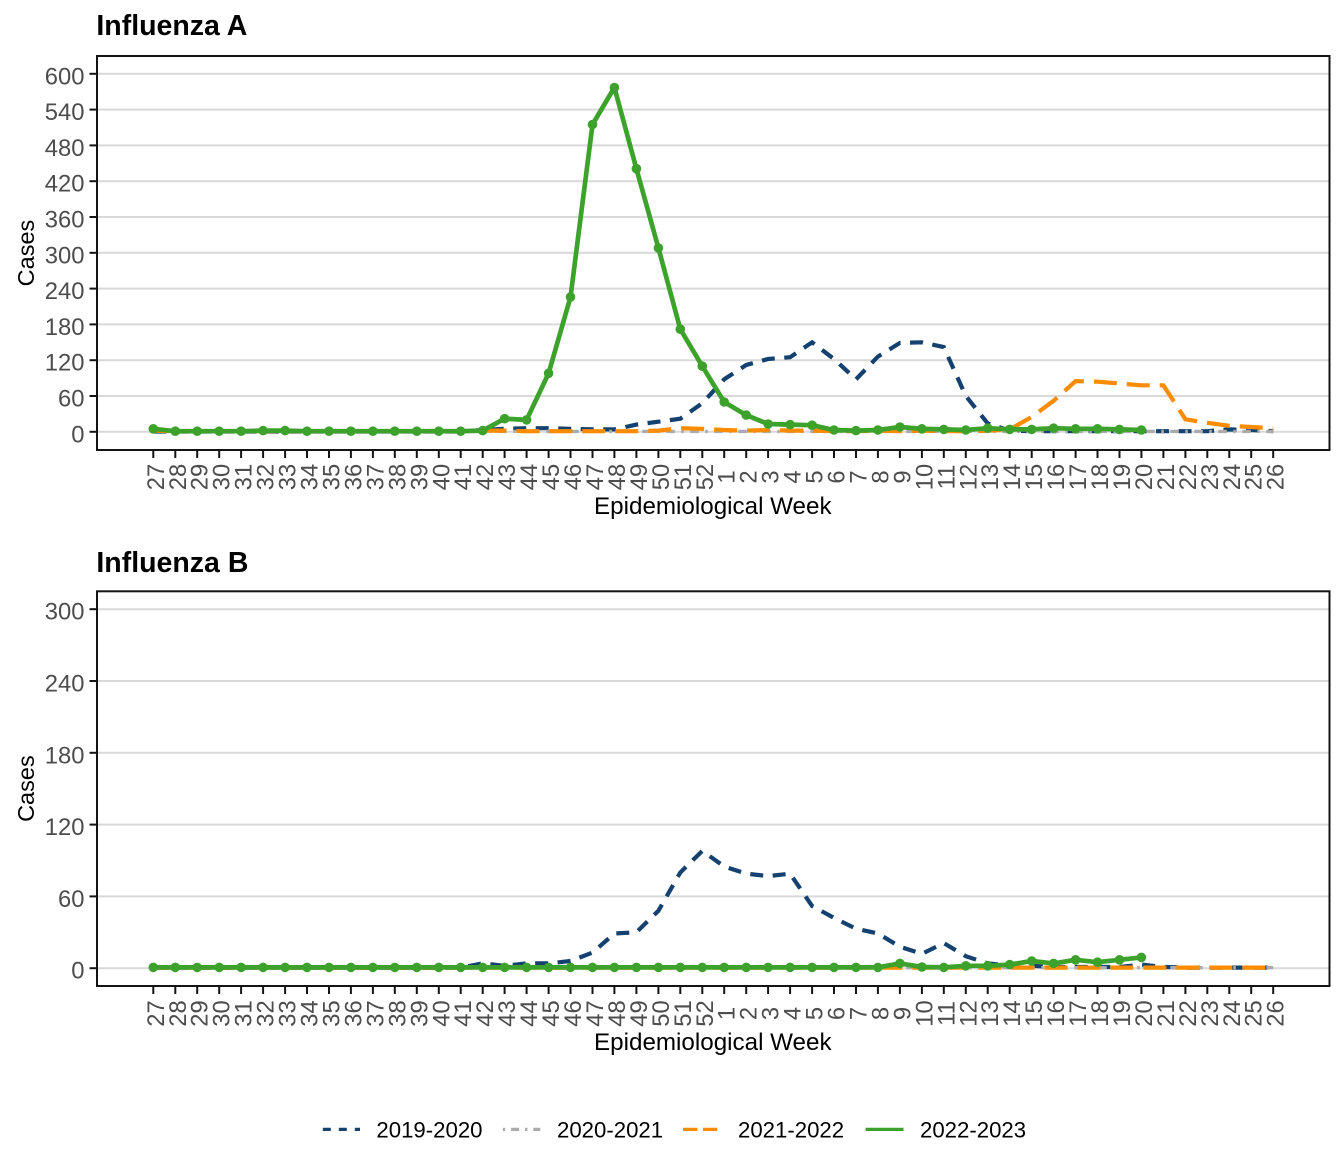 The width and height of the screenshot is (1344, 1157). I want to click on svg-text: 2020-2021, so click(610, 1130).